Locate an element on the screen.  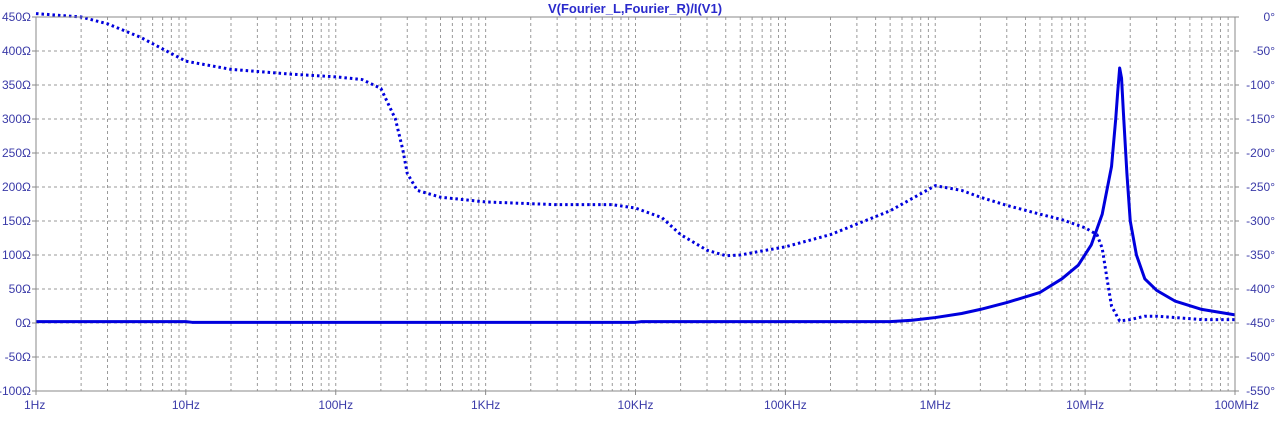
right-tick-label: 0° is located at coordinates (1270, 17).